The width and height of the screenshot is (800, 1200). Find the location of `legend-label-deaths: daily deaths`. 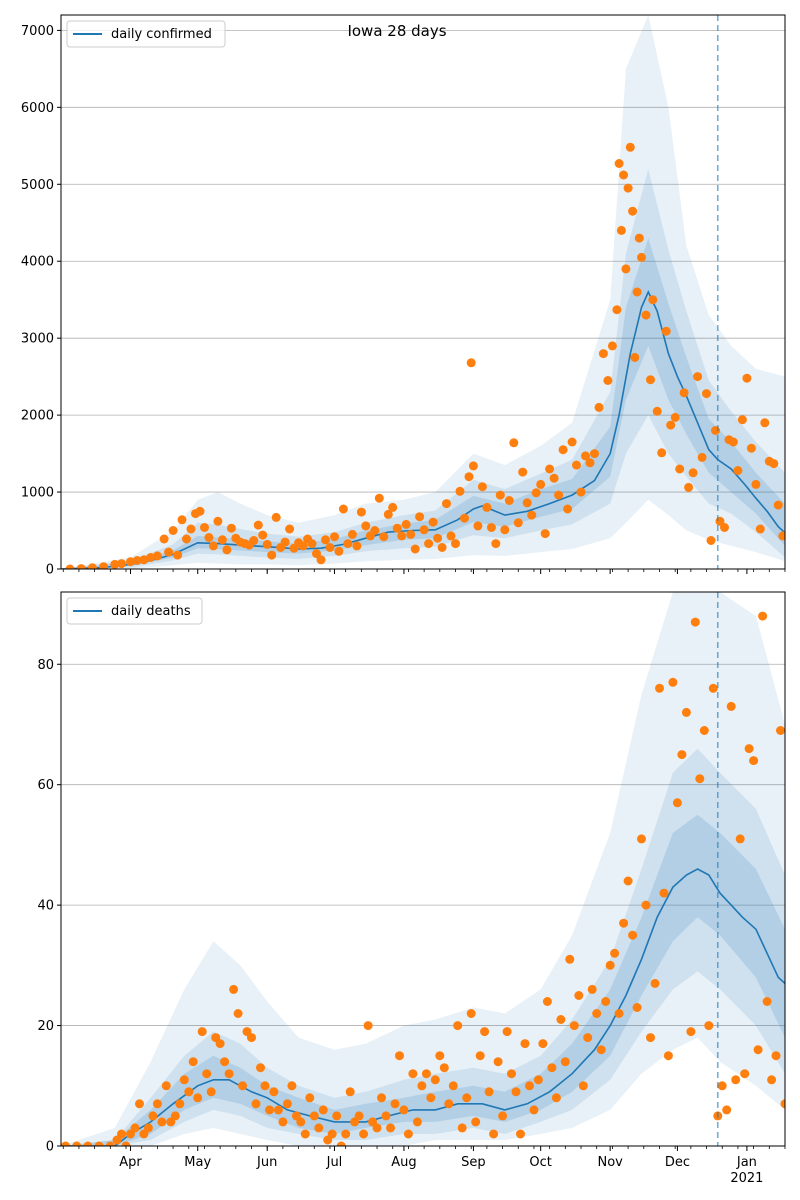

legend-label-deaths: daily deaths is located at coordinates (151, 611).